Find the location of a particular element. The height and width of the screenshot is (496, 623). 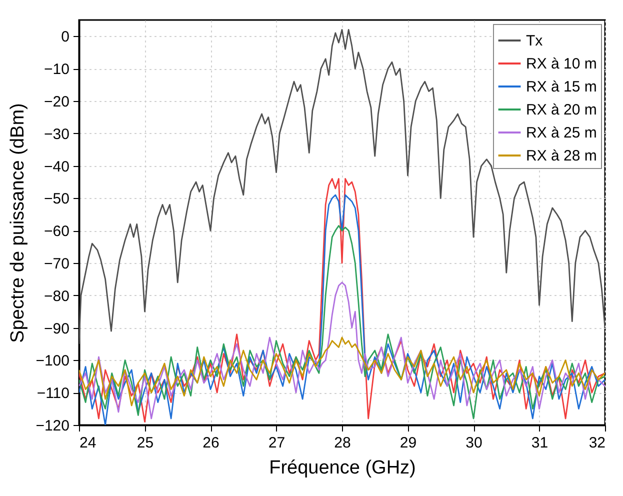

x-tick-label: 25 is located at coordinates (145, 443).